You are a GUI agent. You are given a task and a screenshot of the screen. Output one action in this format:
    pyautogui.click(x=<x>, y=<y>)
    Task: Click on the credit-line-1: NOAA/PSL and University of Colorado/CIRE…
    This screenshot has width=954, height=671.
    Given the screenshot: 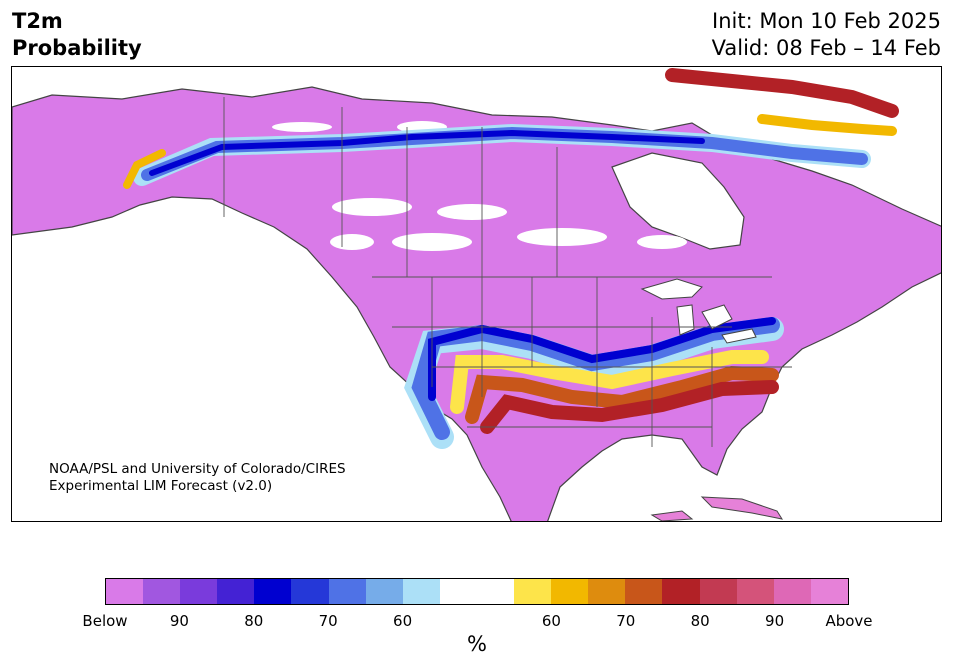 What is the action you would take?
    pyautogui.click(x=197, y=469)
    